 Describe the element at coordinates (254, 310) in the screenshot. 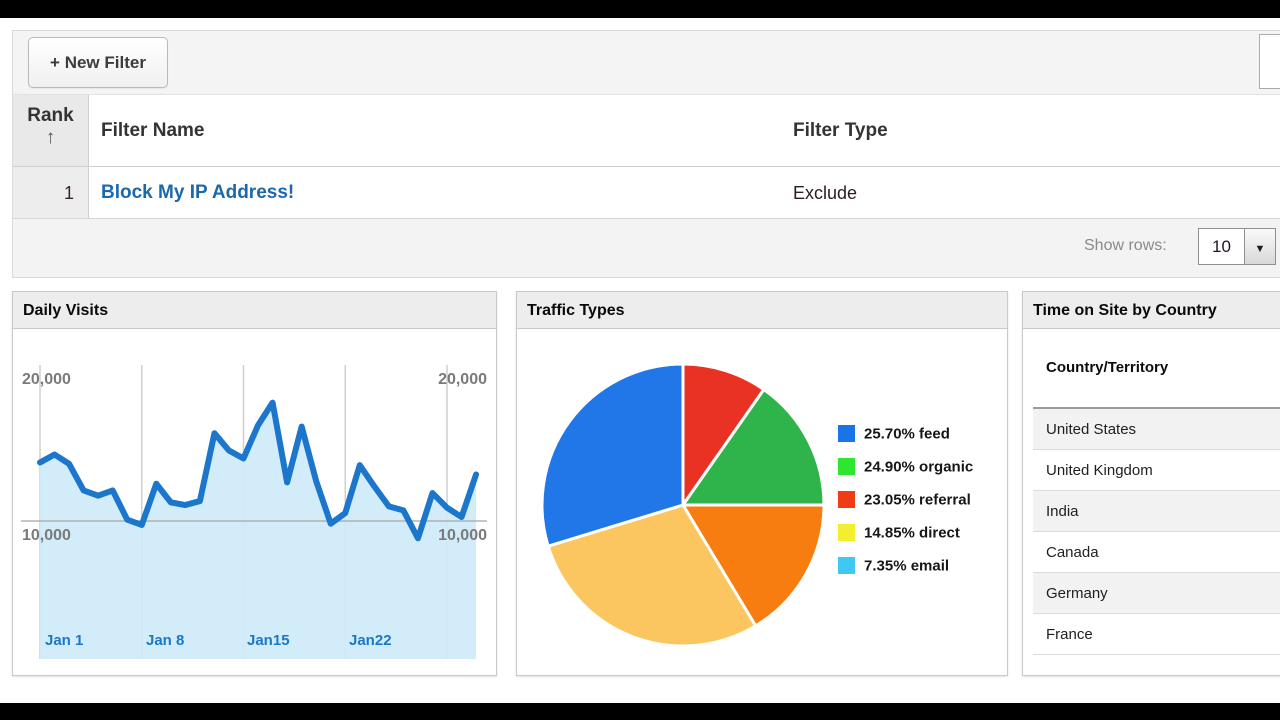

I see `daily-visits-title: Daily Visits` at that location.